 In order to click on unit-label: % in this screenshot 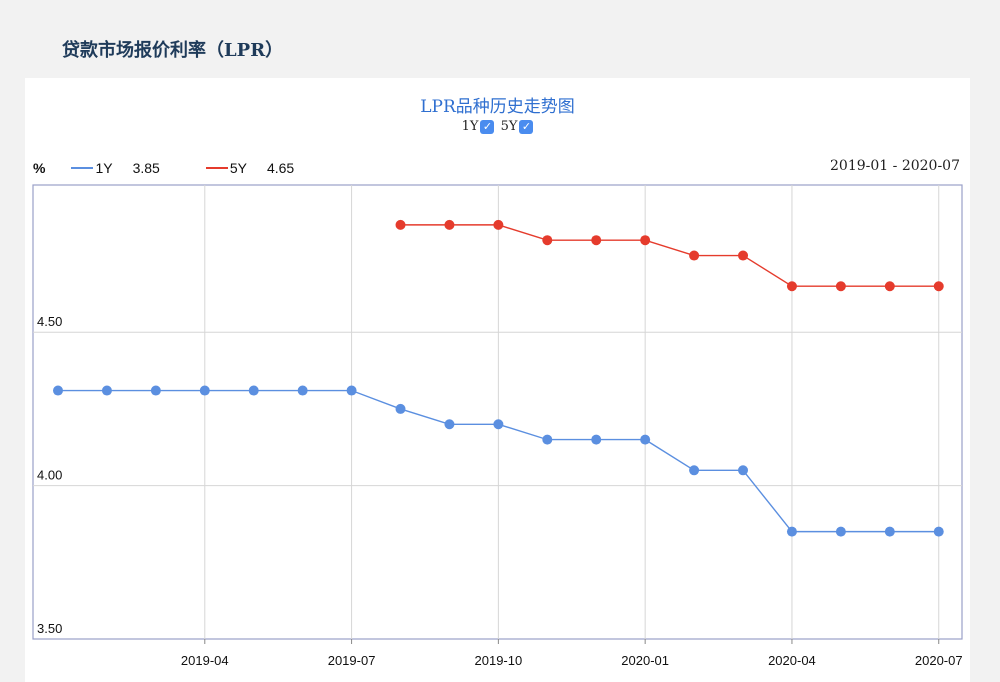, I will do `click(39, 168)`.